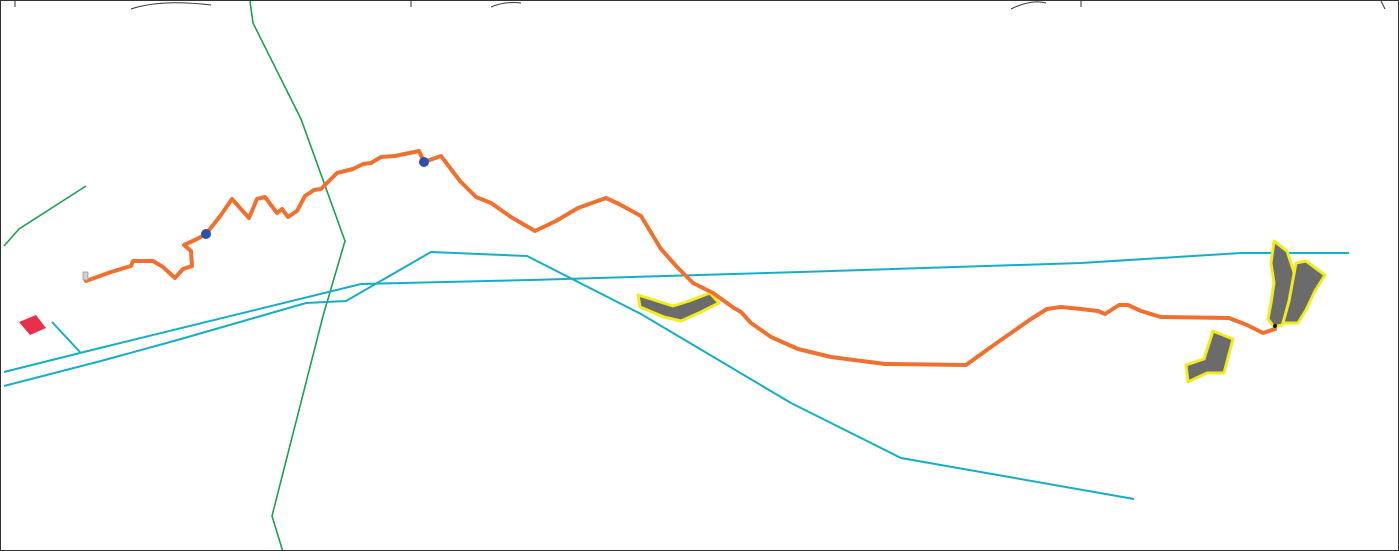  What do you see at coordinates (1304, 292) in the screenshot?
I see `protected-area-east-strip` at bounding box center [1304, 292].